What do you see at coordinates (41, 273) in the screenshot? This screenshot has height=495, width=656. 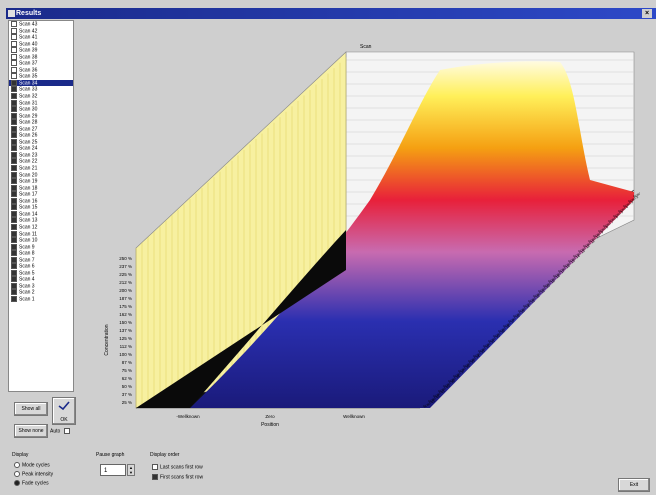 I see `scan-list-item: Scan 5` at bounding box center [41, 273].